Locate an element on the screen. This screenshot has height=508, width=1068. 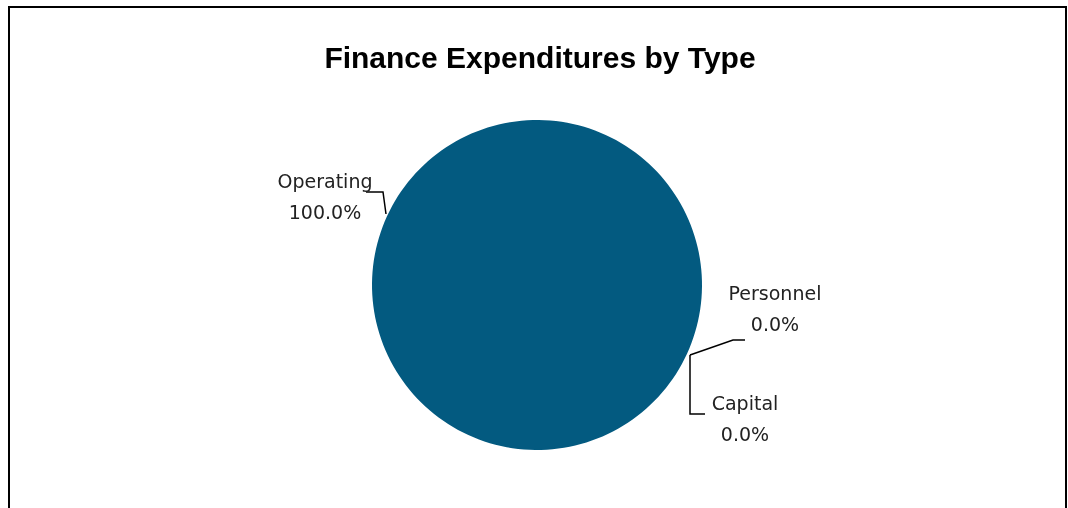
slice-label: Operating is located at coordinates (325, 181).